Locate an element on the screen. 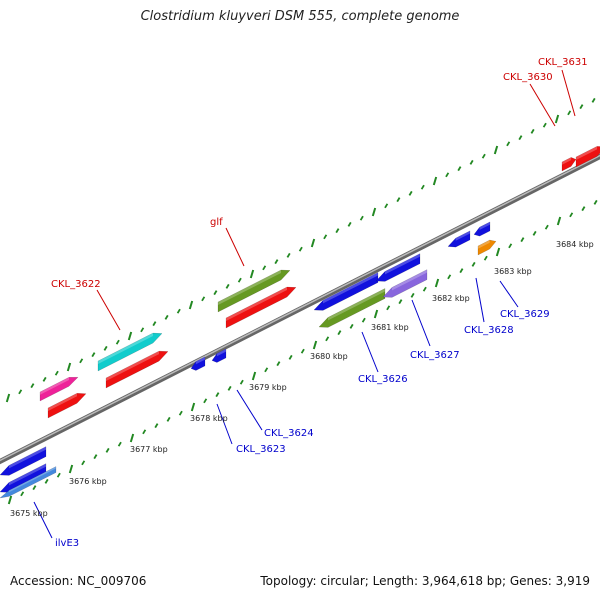  gene-glf is located at coordinates (254, 291).